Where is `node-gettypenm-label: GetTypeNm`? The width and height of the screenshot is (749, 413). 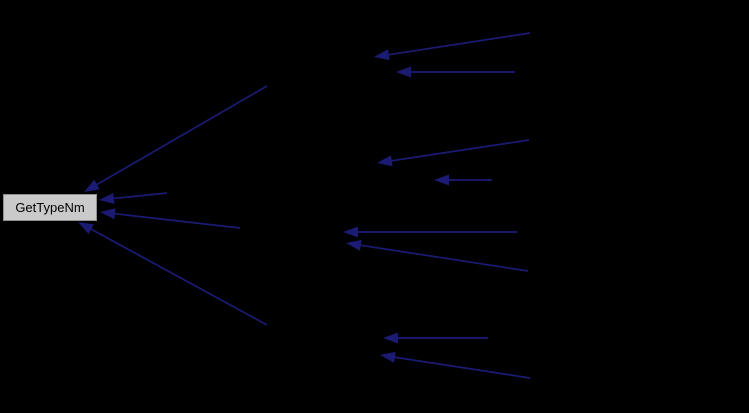 node-gettypenm-label: GetTypeNm is located at coordinates (50, 207).